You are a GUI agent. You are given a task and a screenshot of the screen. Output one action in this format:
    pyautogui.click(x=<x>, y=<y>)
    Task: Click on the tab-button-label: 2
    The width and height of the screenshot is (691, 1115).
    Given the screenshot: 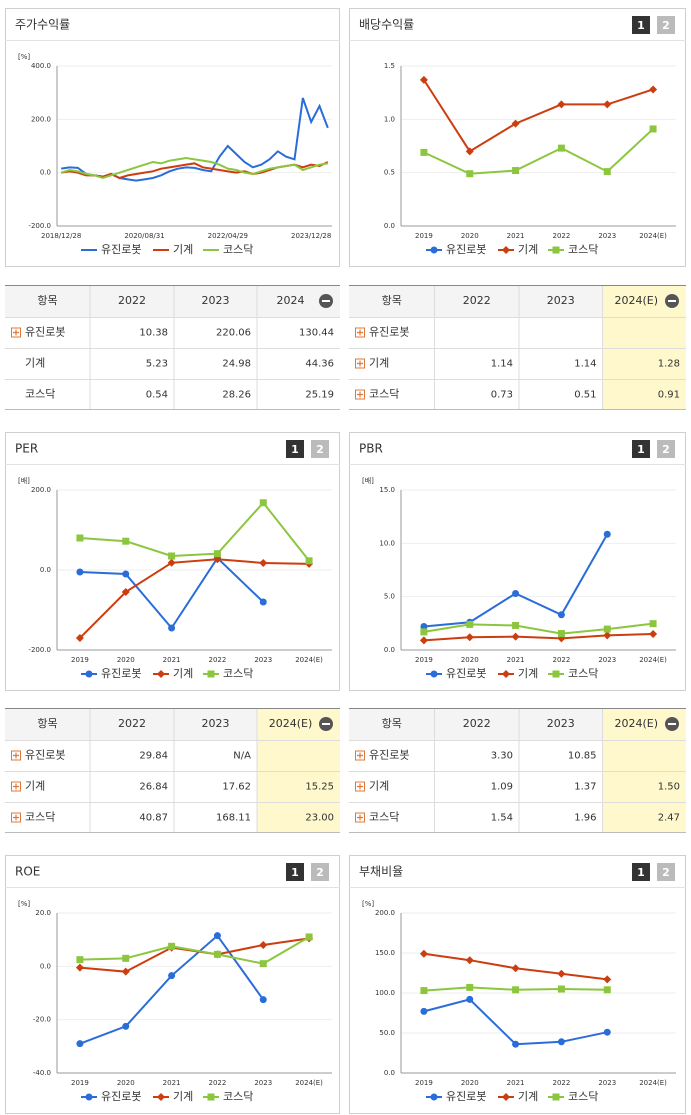 What is the action you would take?
    pyautogui.click(x=666, y=872)
    